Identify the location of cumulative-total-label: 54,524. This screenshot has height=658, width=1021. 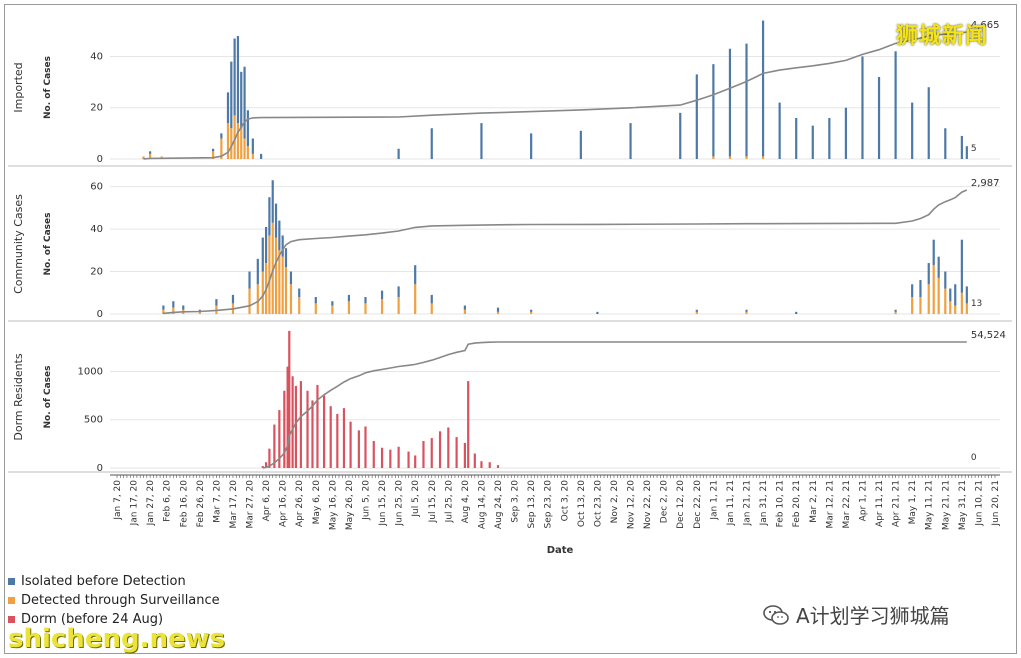
(988, 335).